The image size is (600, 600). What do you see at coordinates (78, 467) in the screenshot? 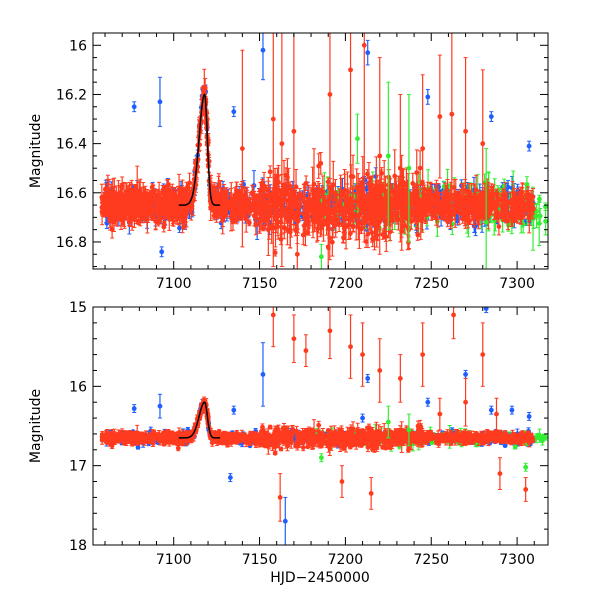
I see `bottom-y-tick-label: 17` at bounding box center [78, 467].